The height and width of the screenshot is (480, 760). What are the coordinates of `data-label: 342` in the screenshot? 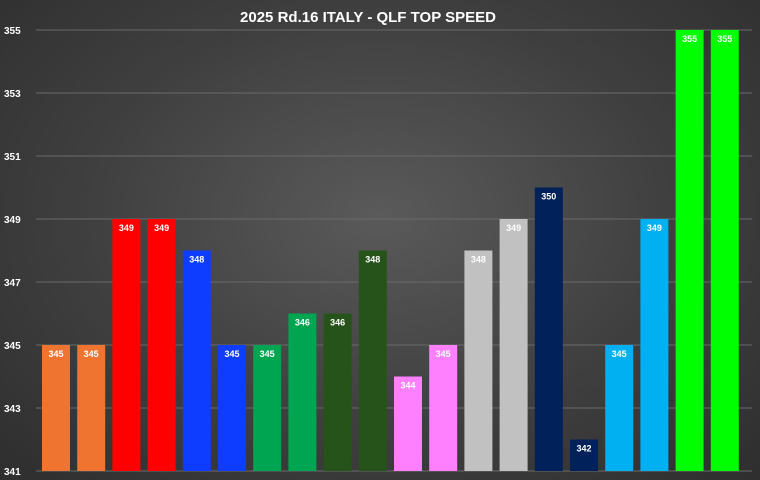 It's located at (583, 449).